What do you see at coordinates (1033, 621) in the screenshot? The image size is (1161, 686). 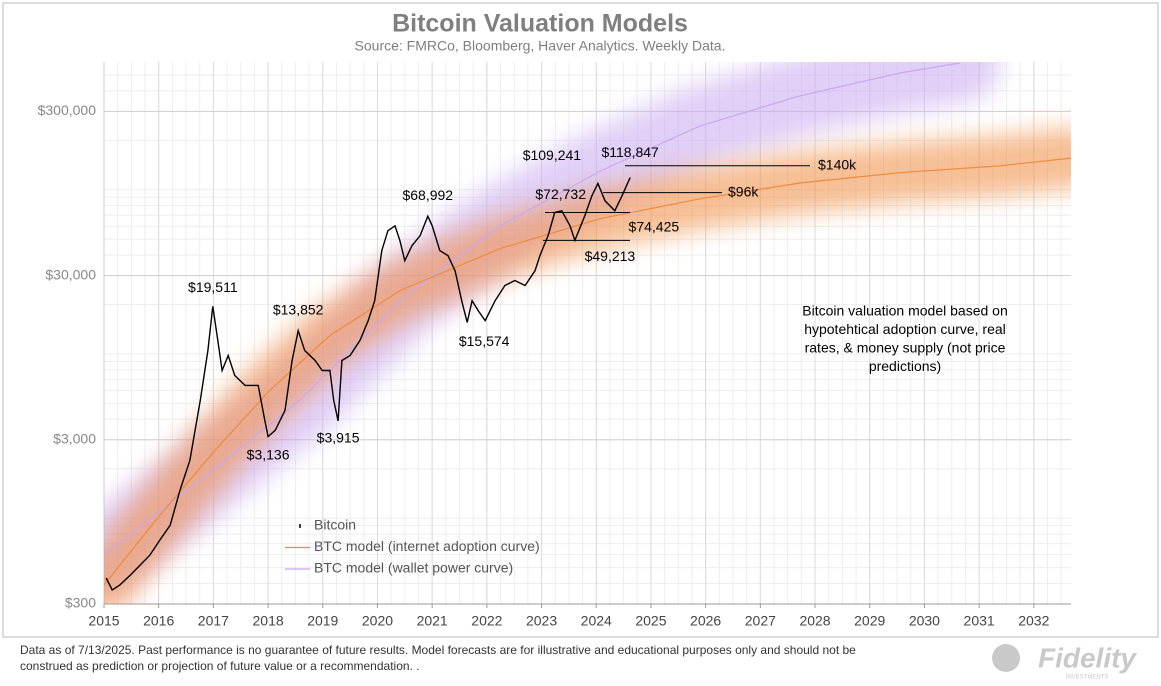 I see `x-tick-label: 2032` at bounding box center [1033, 621].